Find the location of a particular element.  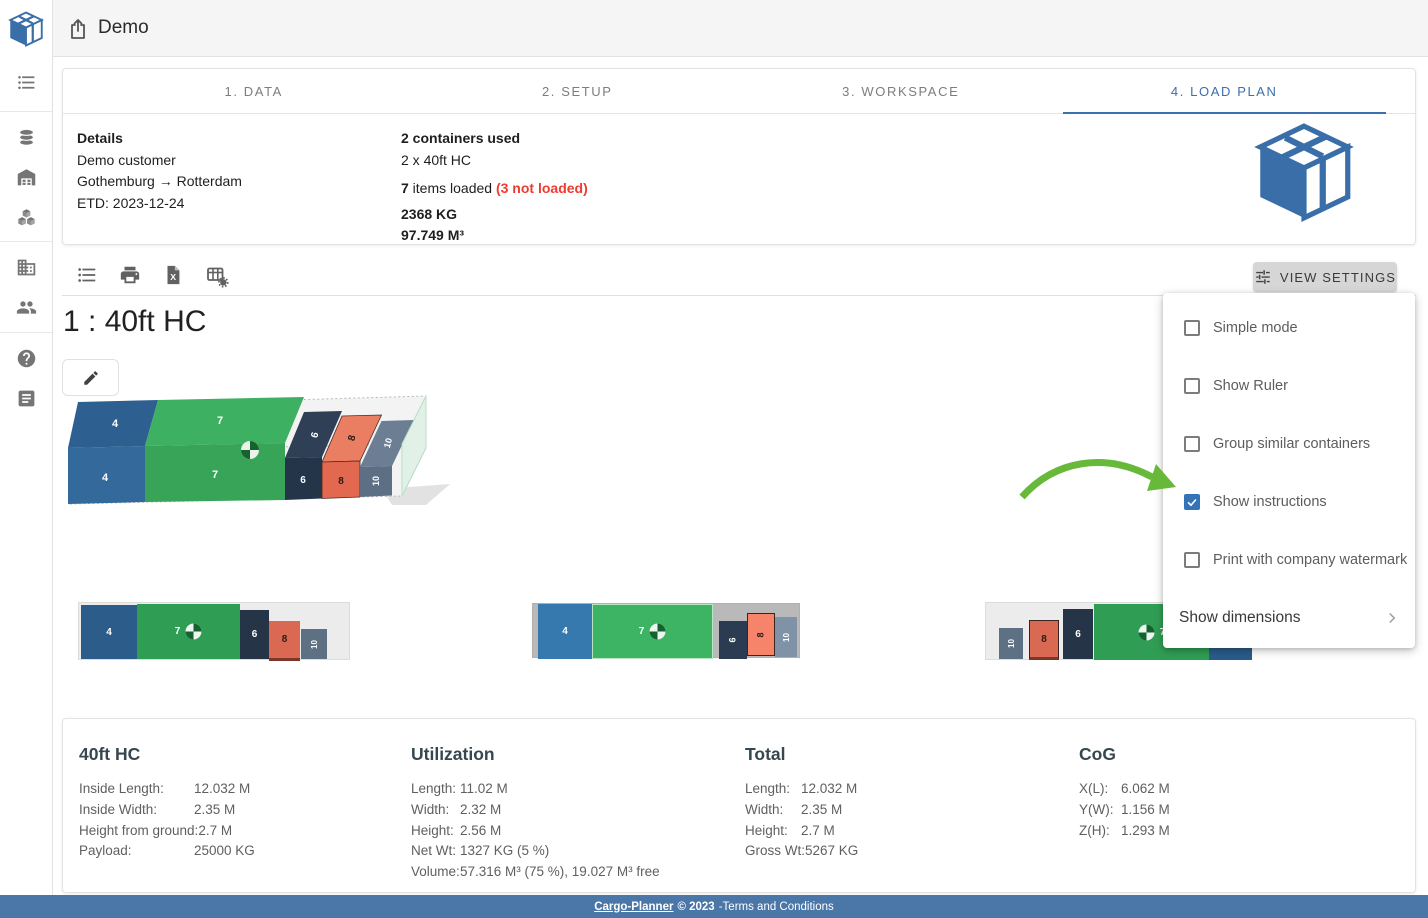

container-3d-view: 4 4 7 7 6 6 8 8 10 10 is located at coordinates (270, 452).